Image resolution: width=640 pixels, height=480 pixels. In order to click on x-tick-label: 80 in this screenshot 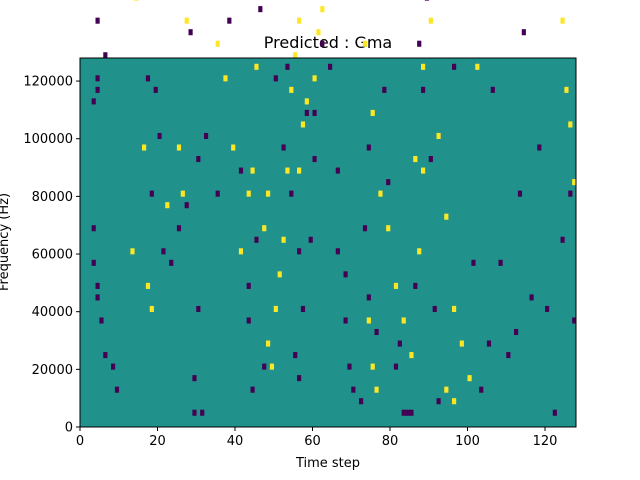, I will do `click(390, 441)`.